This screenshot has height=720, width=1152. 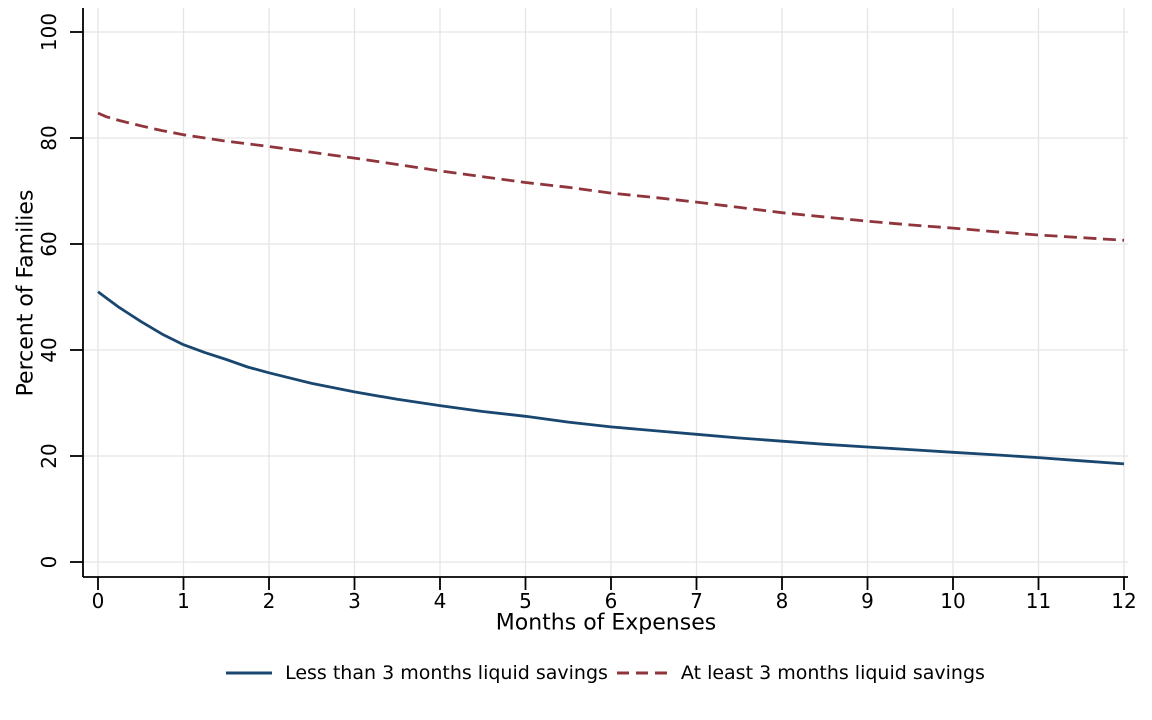 I want to click on x-tick-label: 4, so click(x=440, y=601).